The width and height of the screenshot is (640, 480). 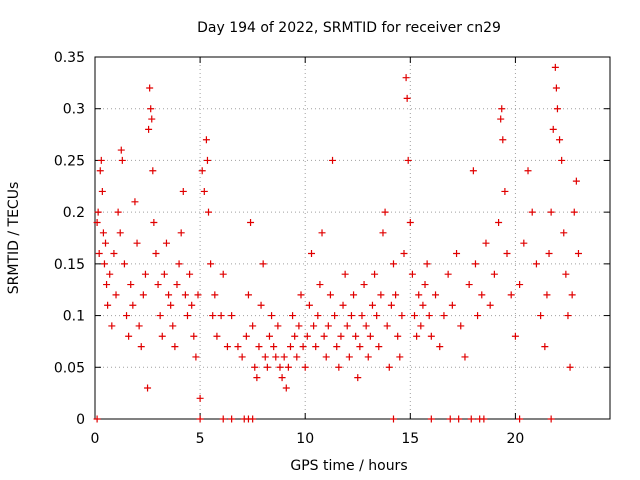 What do you see at coordinates (69, 265) in the screenshot?
I see `y-tick-label: 0.15` at bounding box center [69, 265].